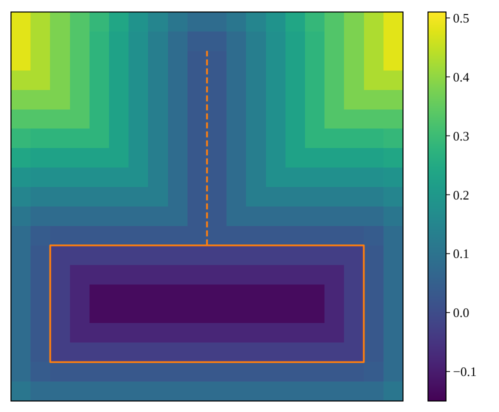  Describe the element at coordinates (461, 76) in the screenshot. I see `color-bar-label: 0.4` at that location.